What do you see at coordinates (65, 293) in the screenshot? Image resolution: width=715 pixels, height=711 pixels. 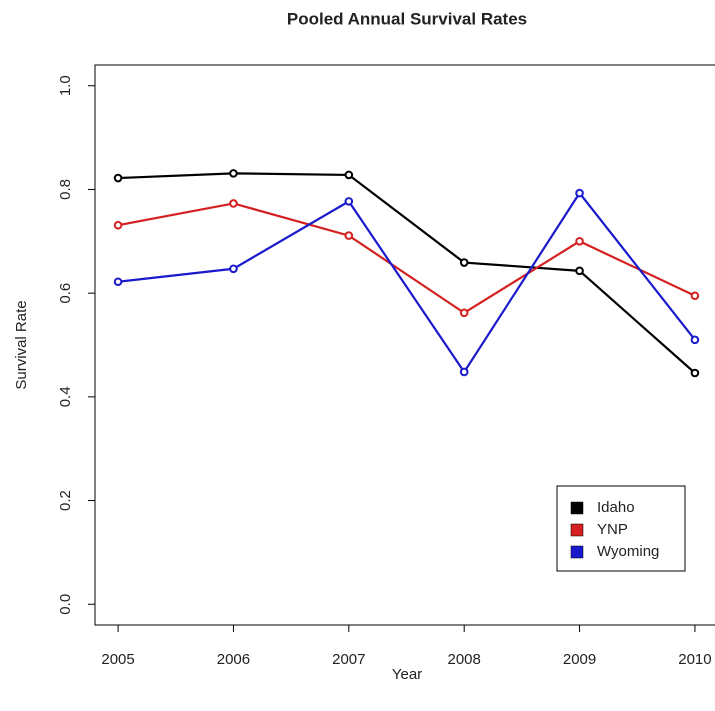 I see `y-tick-label: 0.6` at bounding box center [65, 293].